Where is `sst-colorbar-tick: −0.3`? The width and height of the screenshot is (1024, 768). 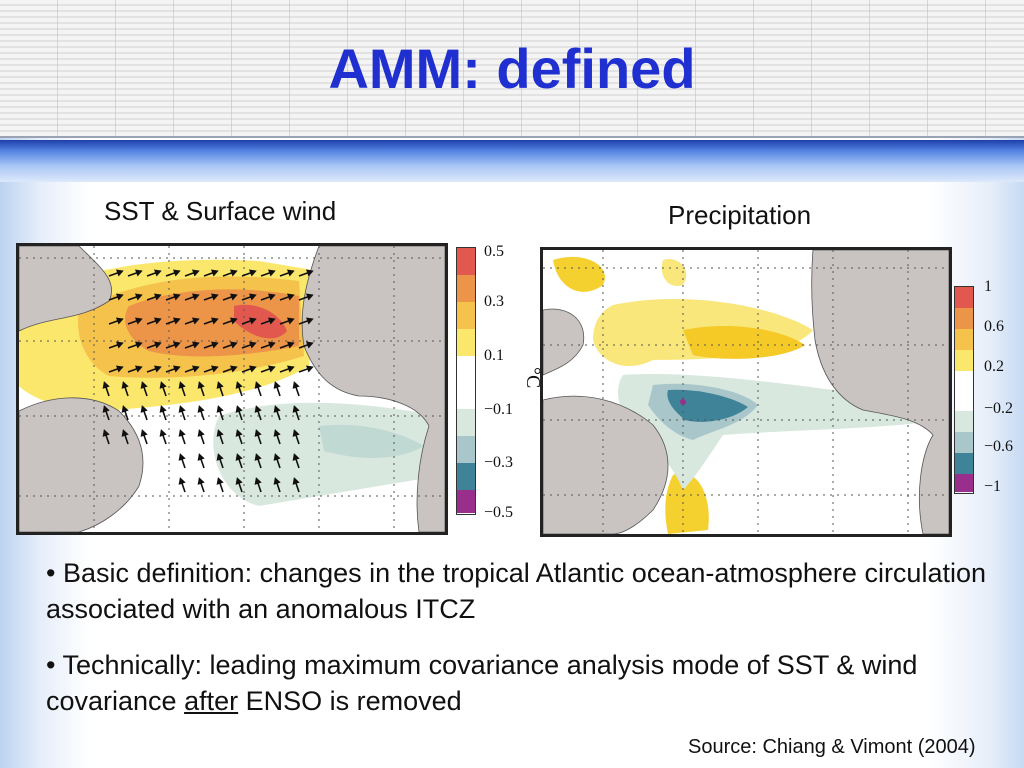 sst-colorbar-tick: −0.3 is located at coordinates (499, 462).